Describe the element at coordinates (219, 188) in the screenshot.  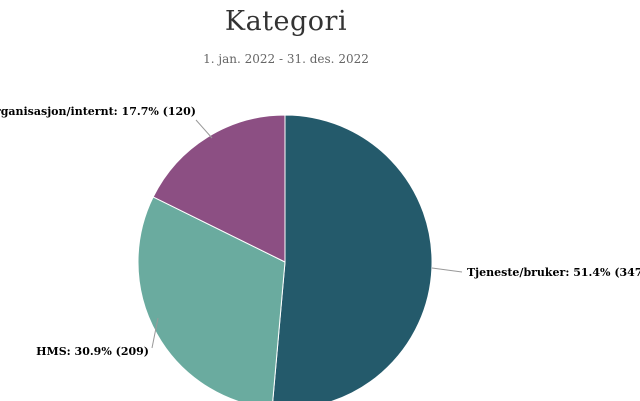
I see `pie-slice-organisasjon-internt` at that location.